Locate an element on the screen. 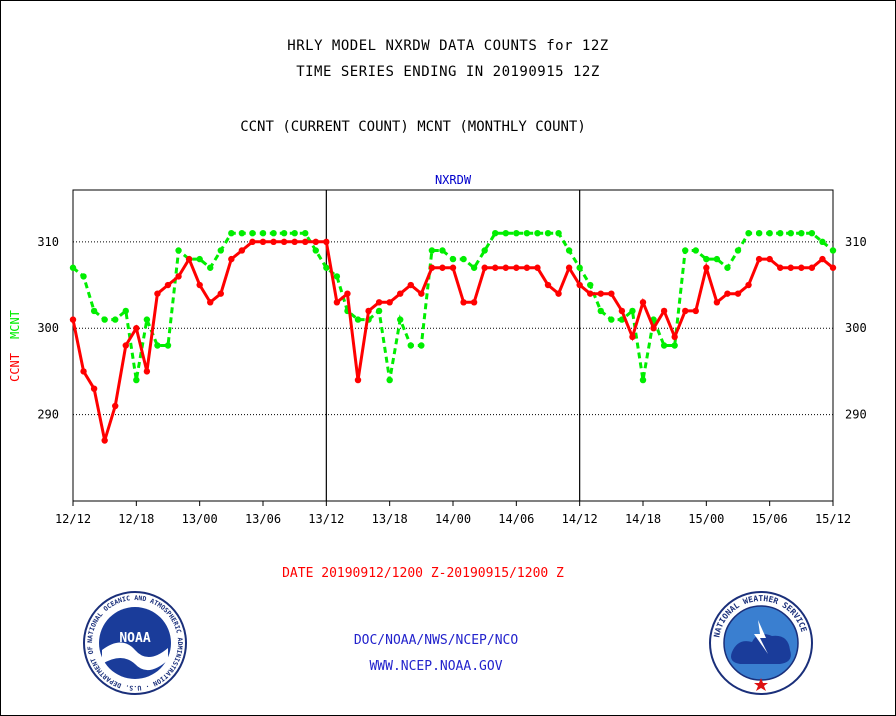  y-tick-label-left: 300 is located at coordinates (48, 328).